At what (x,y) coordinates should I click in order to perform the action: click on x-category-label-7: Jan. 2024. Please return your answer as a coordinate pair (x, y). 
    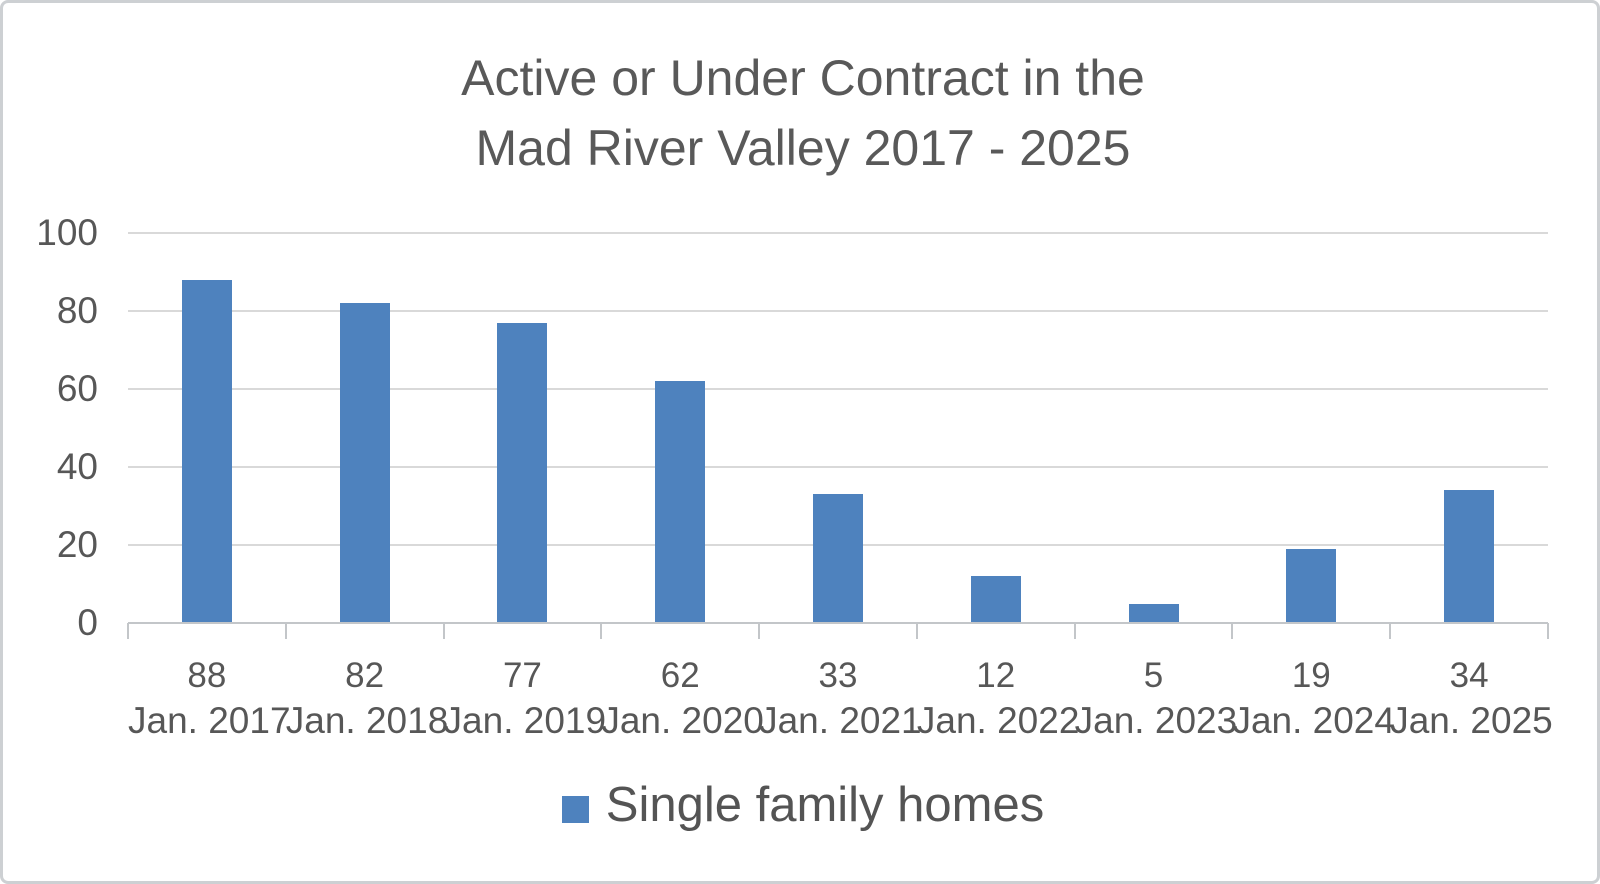
    Looking at the image, I should click on (1313, 720).